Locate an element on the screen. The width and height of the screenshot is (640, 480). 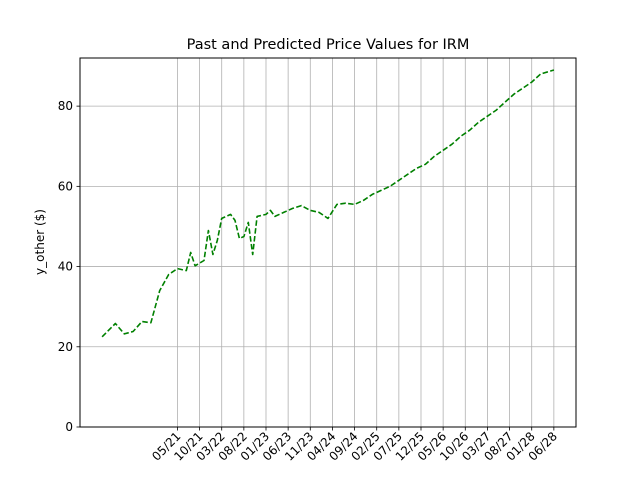
y-tick-label: 40 is located at coordinates (65, 267).